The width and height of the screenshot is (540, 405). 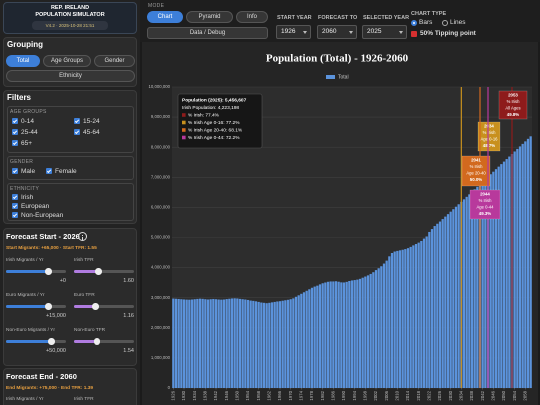 What do you see at coordinates (214, 100) in the screenshot?
I see `tooltip-line: Population (2025): 5,456,607` at bounding box center [214, 100].